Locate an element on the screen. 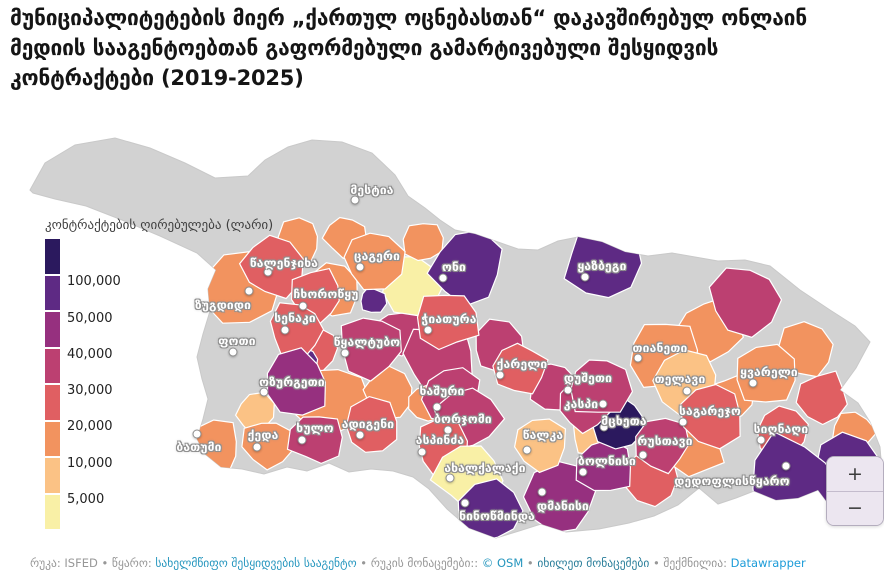 This screenshot has width=884, height=581. map-zoom-controls: + − is located at coordinates (855, 491).